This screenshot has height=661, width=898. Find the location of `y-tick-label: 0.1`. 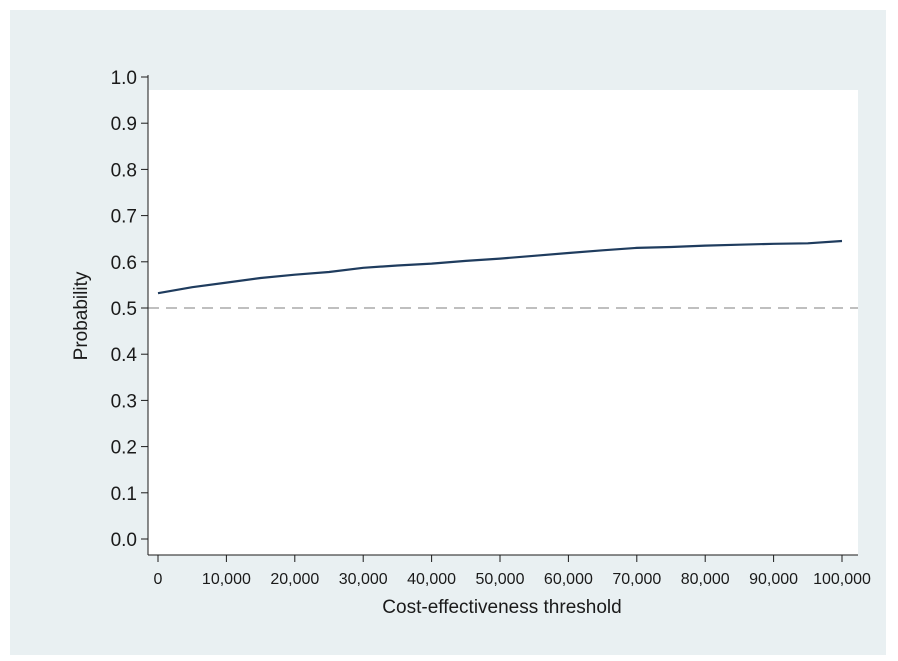

y-tick-label: 0.1 is located at coordinates (124, 494).